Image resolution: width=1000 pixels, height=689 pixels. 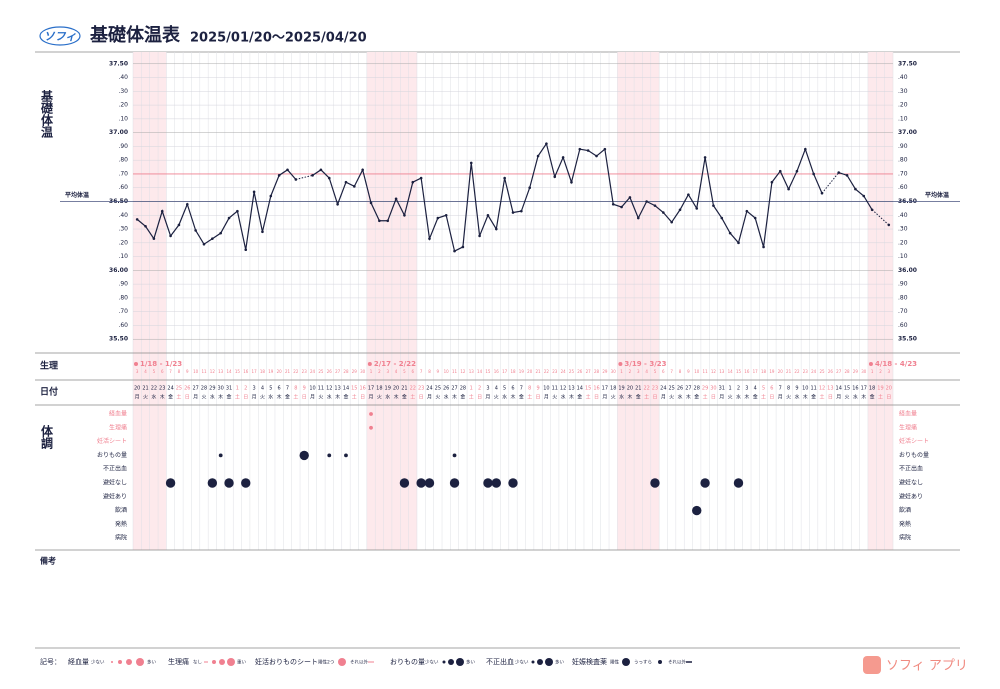 What do you see at coordinates (571, 389) in the screenshot?
I see `x-tick-label: 13` at bounding box center [571, 389].